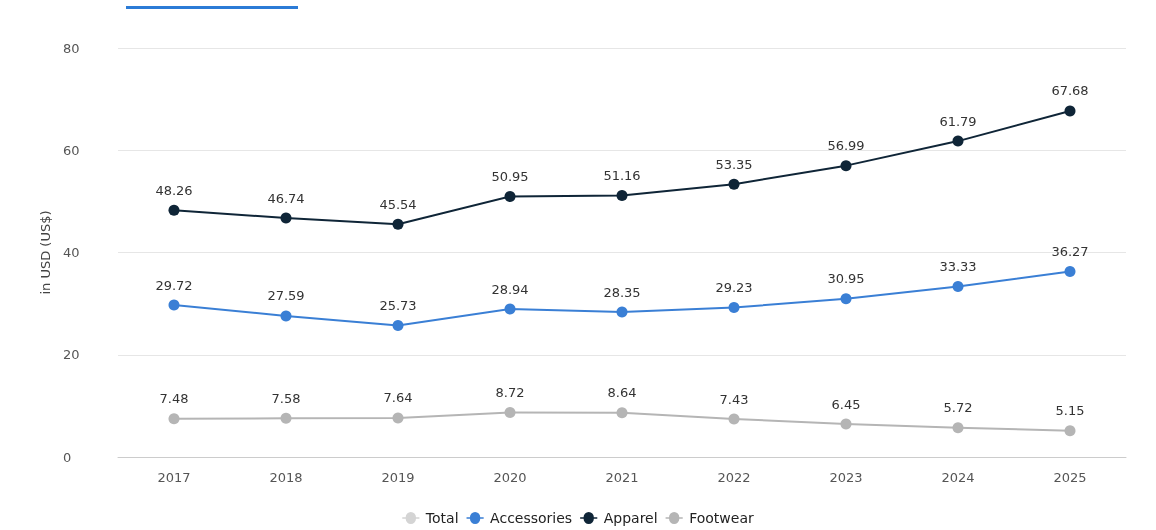 The width and height of the screenshot is (1156, 530). I want to click on data-label: 36.27, so click(1070, 252).